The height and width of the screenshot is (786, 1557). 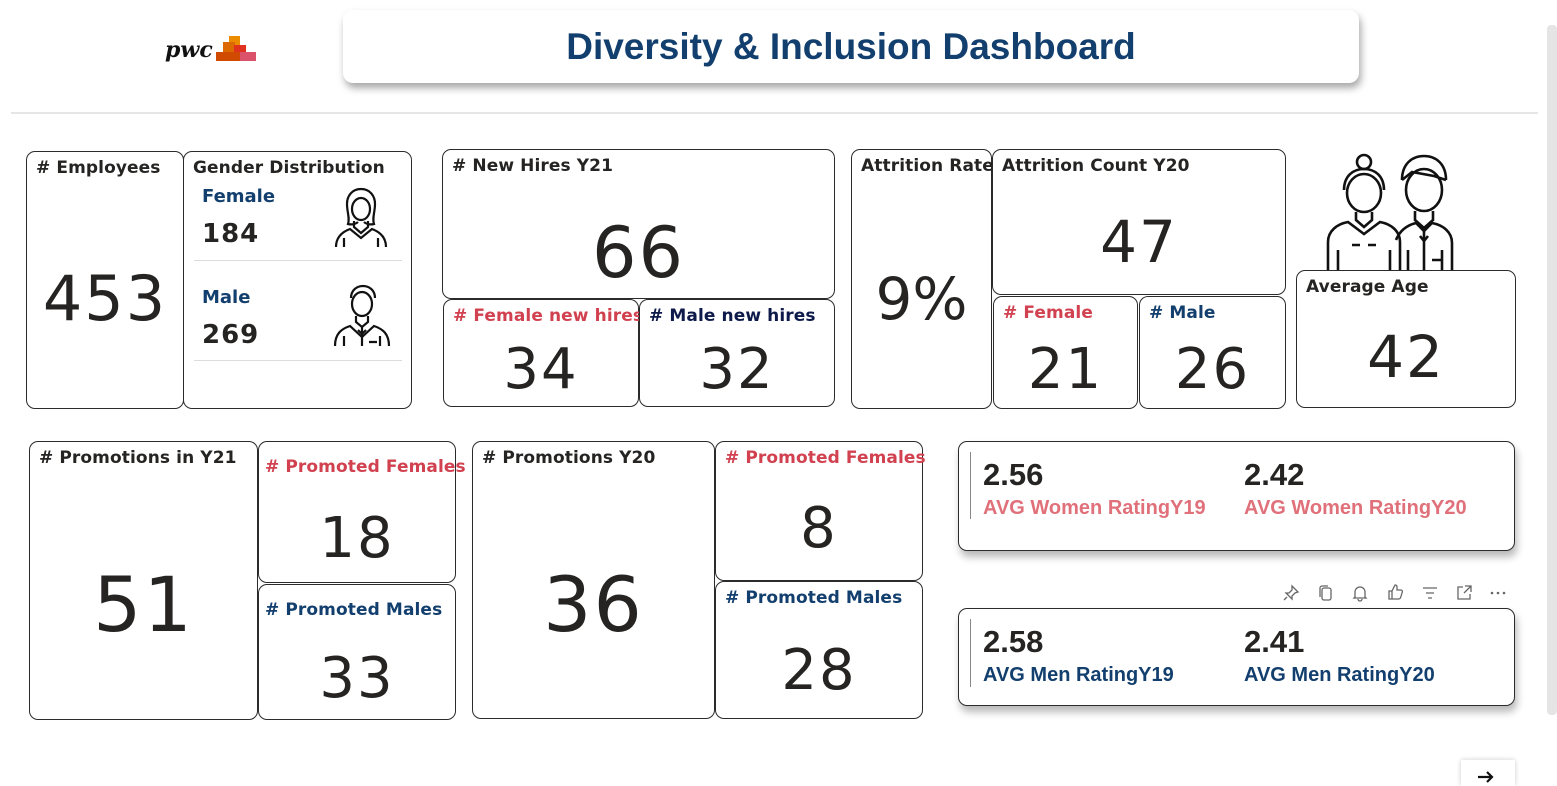 I want to click on promotions-y20-value: 36, so click(x=593, y=604).